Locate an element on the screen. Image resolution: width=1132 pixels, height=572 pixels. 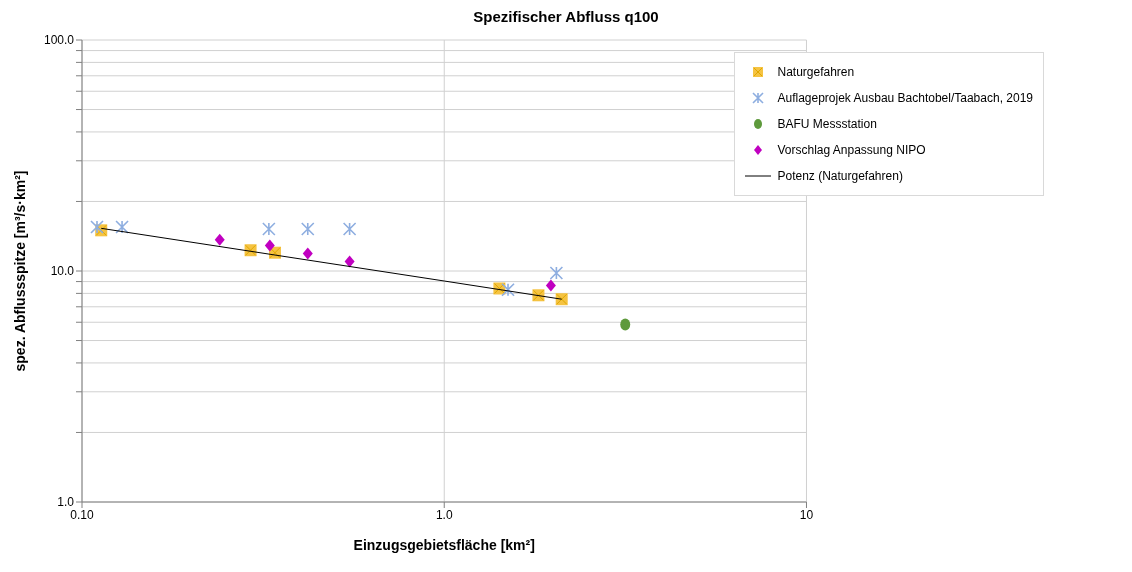
x-tick-label: 10 is located at coordinates (806, 514).